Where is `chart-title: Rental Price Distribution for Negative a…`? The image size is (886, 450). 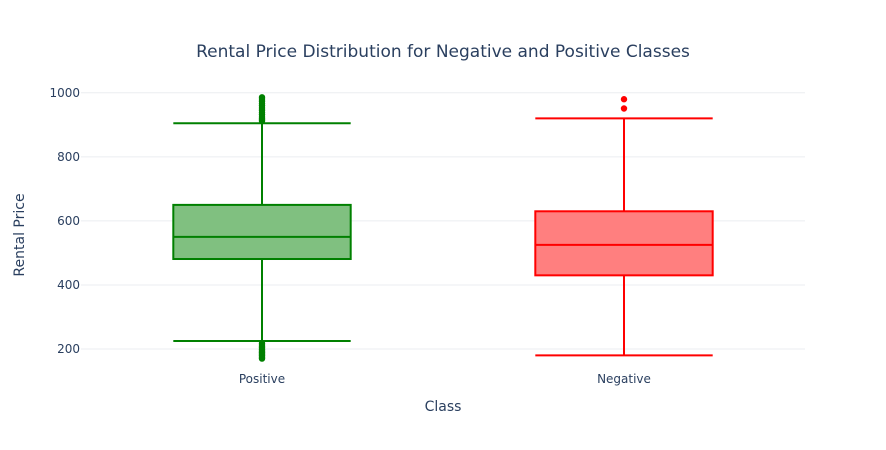
chart-title: Rental Price Distribution for Negative a… is located at coordinates (443, 52).